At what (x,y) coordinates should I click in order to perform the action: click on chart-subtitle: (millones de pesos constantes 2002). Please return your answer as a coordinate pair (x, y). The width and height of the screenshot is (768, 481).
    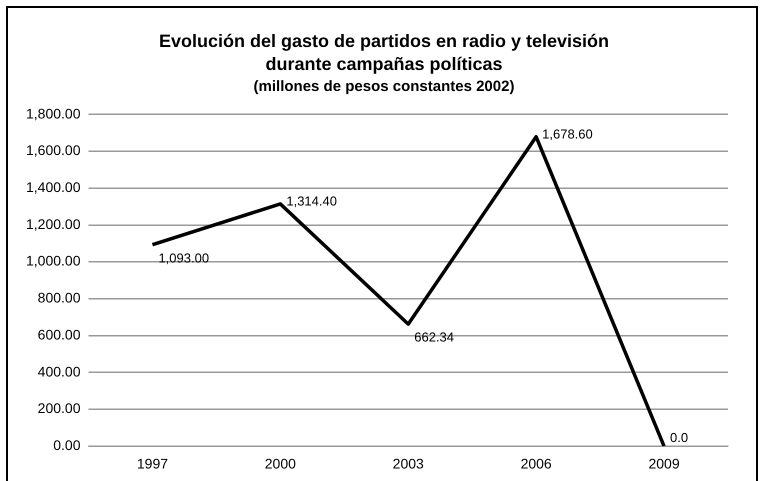
    Looking at the image, I should click on (384, 86).